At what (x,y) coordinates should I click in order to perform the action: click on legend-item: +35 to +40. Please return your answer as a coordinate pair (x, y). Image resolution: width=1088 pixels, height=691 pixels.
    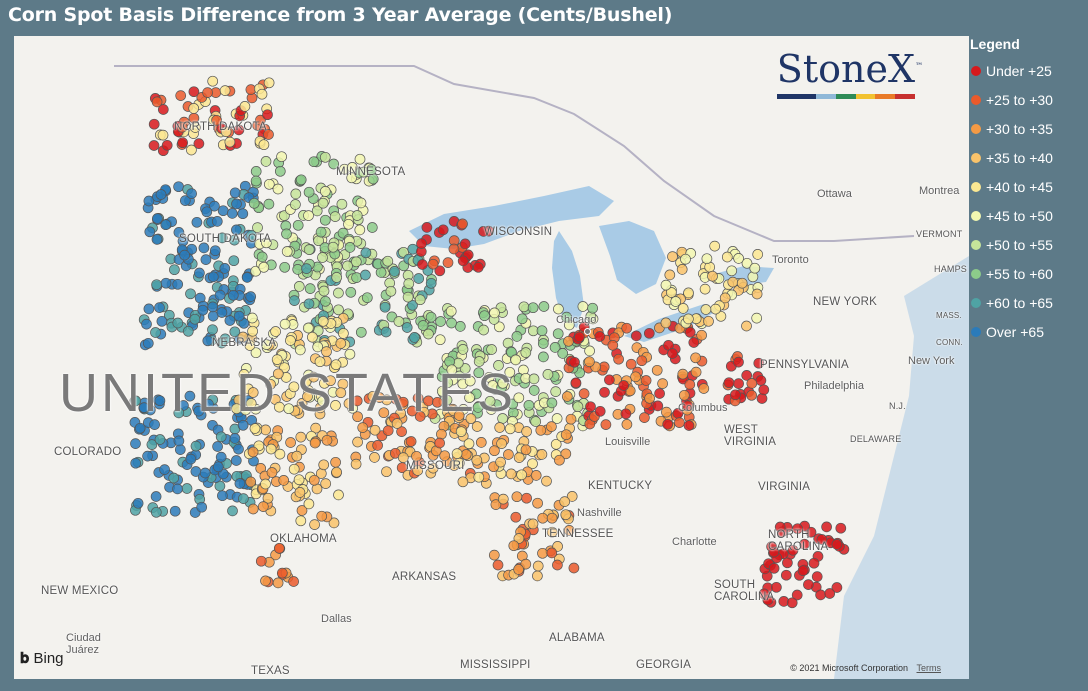
    Looking at the image, I should click on (1029, 157).